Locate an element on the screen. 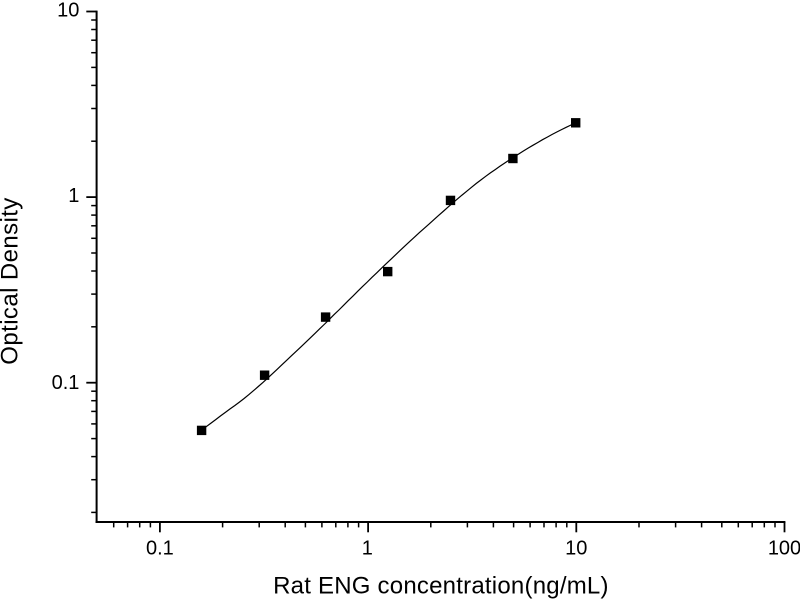  svg-text: Rat ENG concentration(ng/mL) is located at coordinates (441, 585).